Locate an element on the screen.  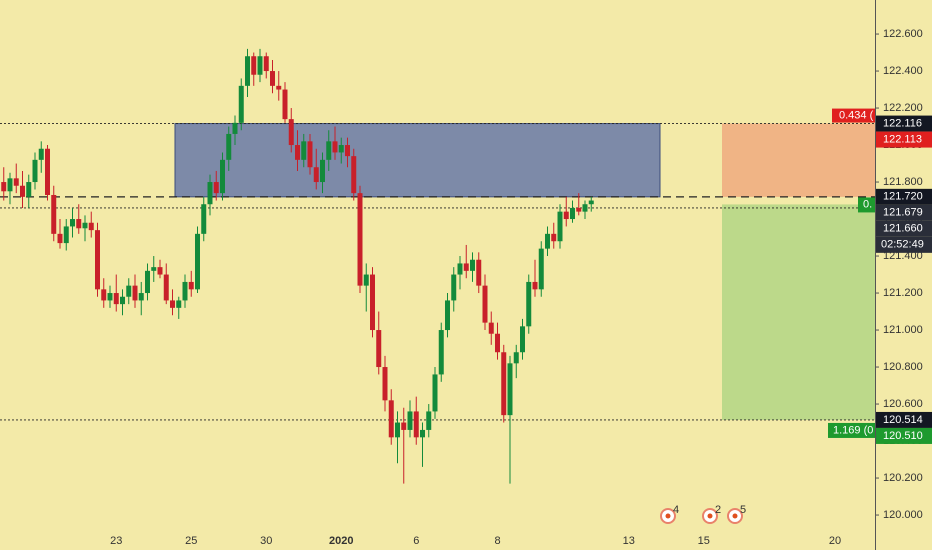
y-tick-label: 120.200 is located at coordinates (903, 478).